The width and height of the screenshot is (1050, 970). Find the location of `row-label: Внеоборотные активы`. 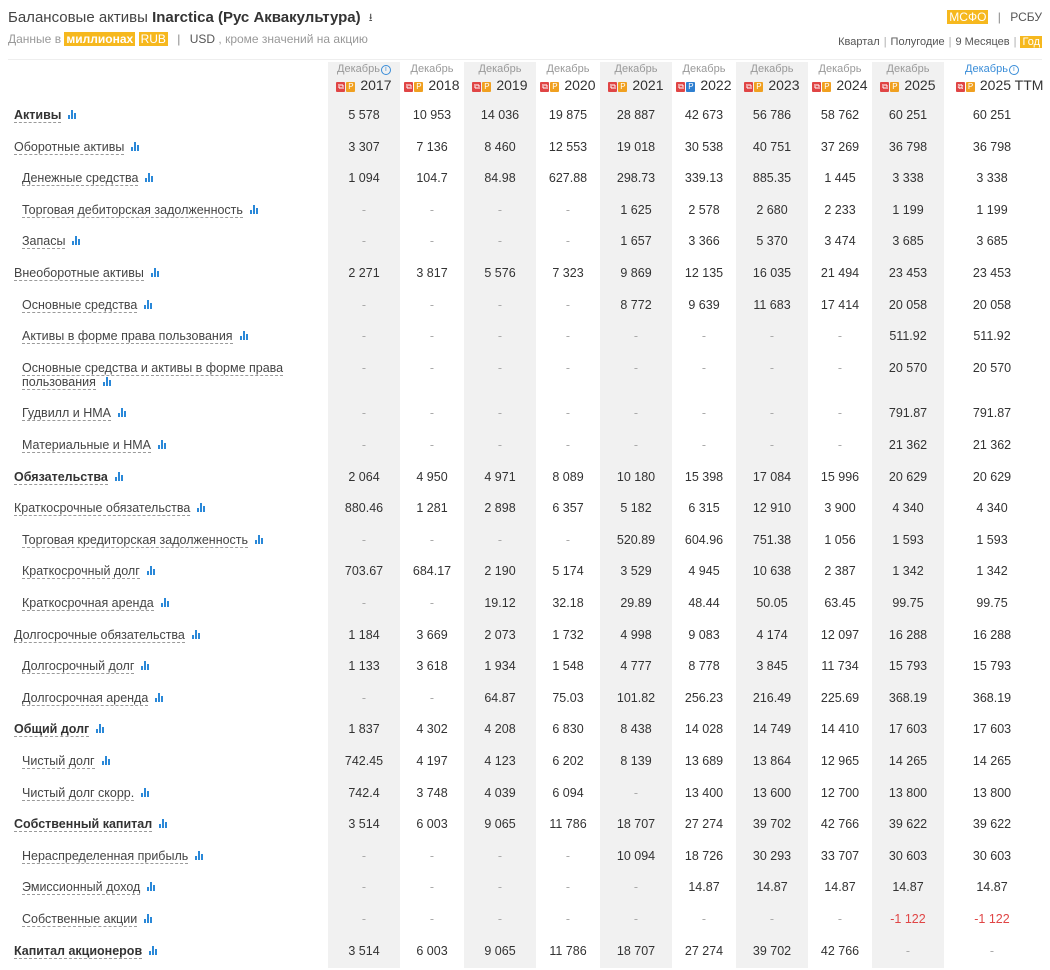

row-label: Внеоборотные активы is located at coordinates (87, 273).